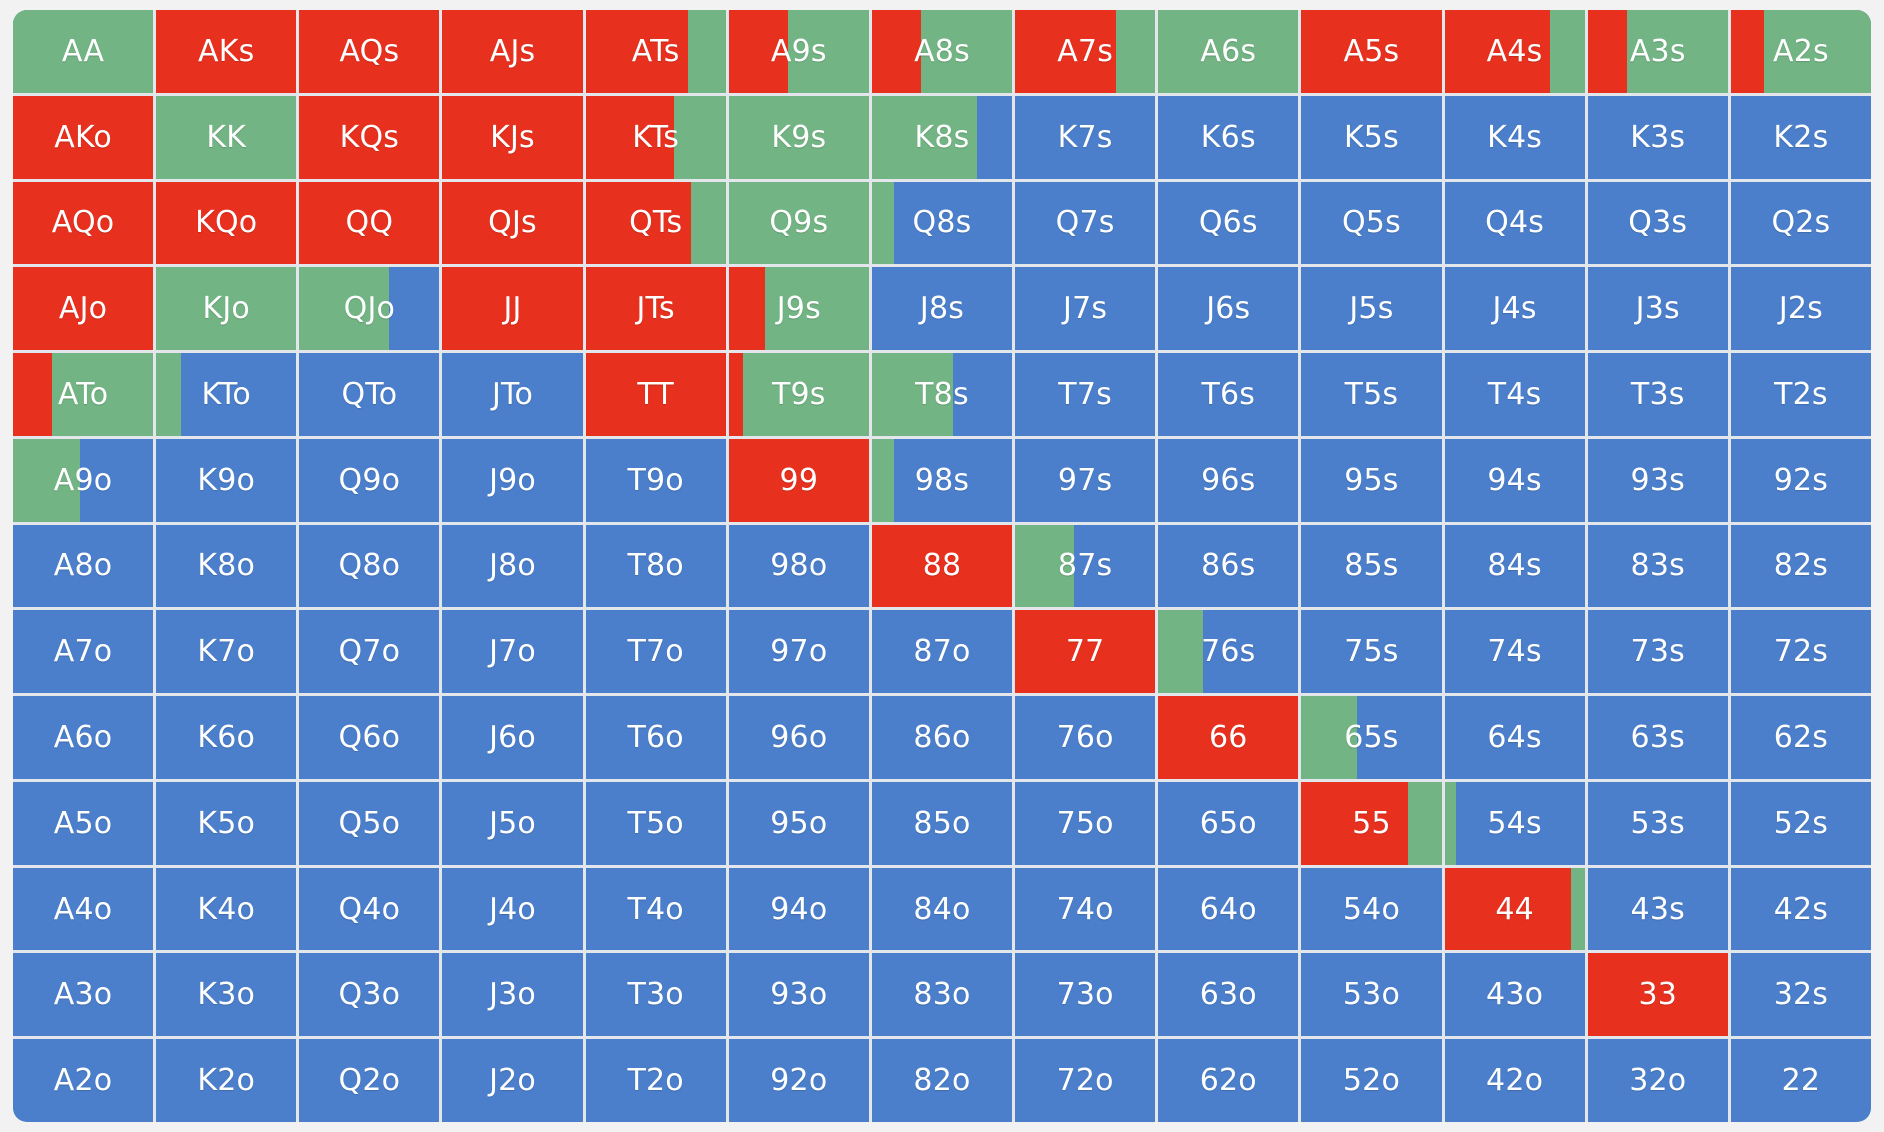 The image size is (1884, 1132). What do you see at coordinates (1371, 137) in the screenshot?
I see `hand-label: K5s` at bounding box center [1371, 137].